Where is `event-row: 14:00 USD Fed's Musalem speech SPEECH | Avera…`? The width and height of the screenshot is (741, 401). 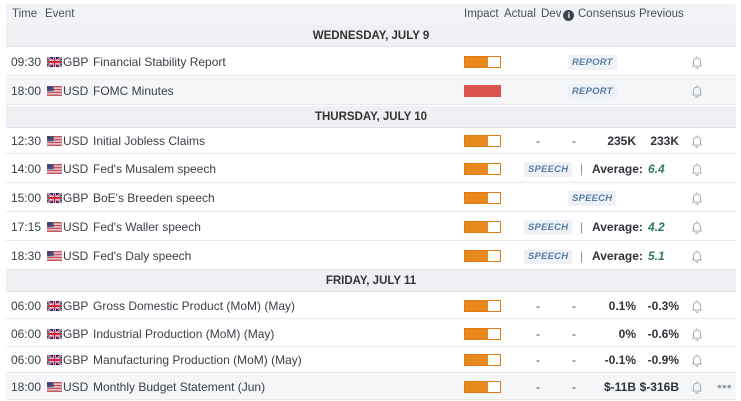
event-row: 14:00 USD Fed's Musalem speech SPEECH | Avera… is located at coordinates (371, 169).